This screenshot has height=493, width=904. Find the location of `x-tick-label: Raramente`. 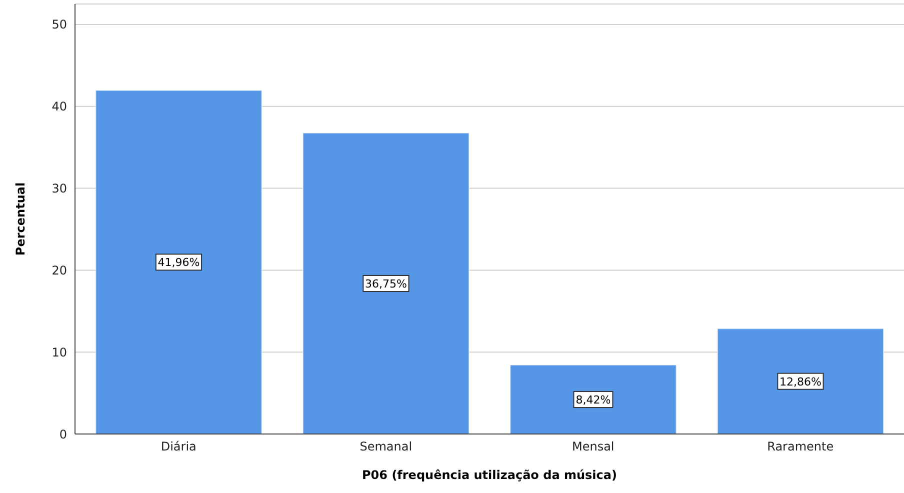

x-tick-label: Raramente is located at coordinates (800, 447).